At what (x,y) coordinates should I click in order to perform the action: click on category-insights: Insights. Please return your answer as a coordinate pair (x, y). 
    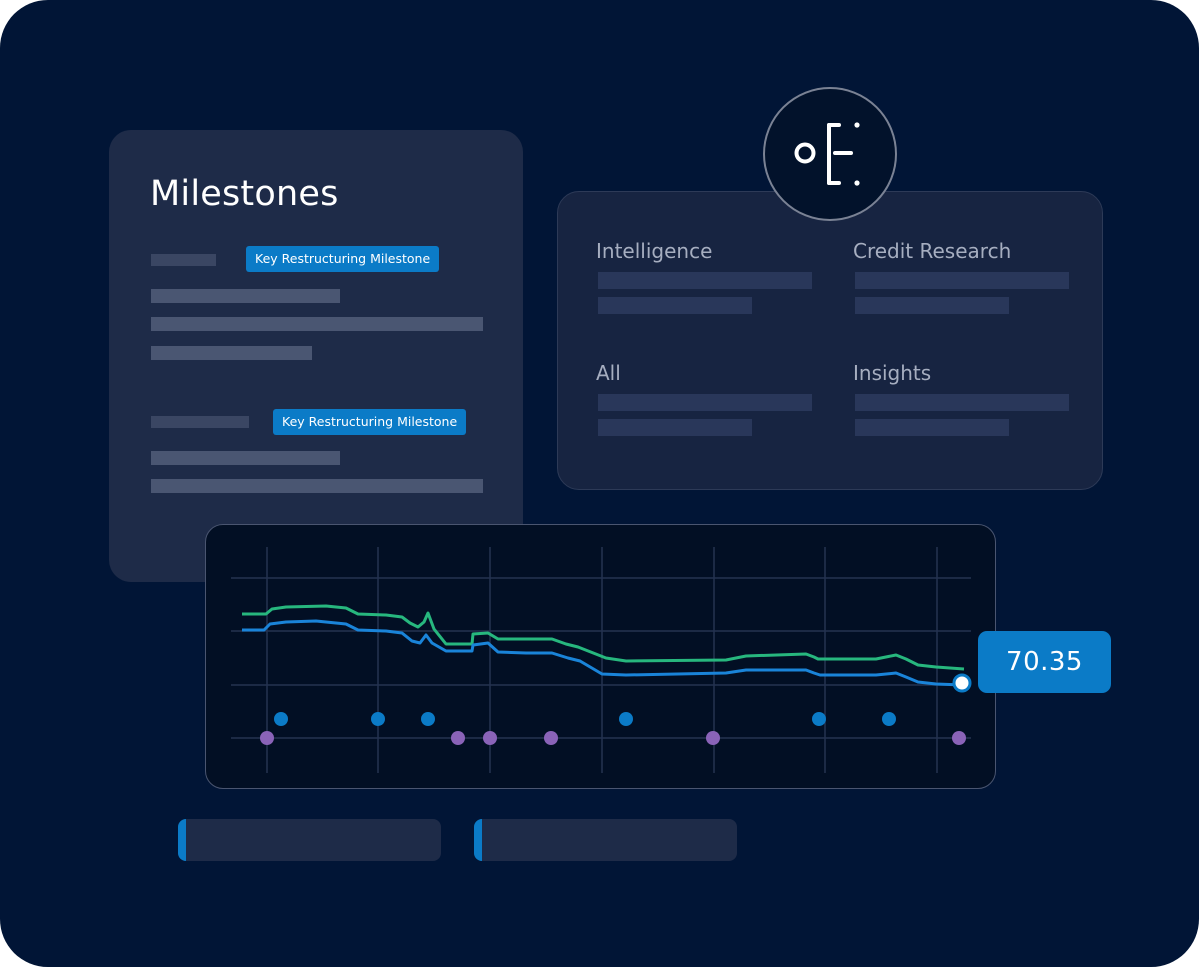
    Looking at the image, I should click on (892, 373).